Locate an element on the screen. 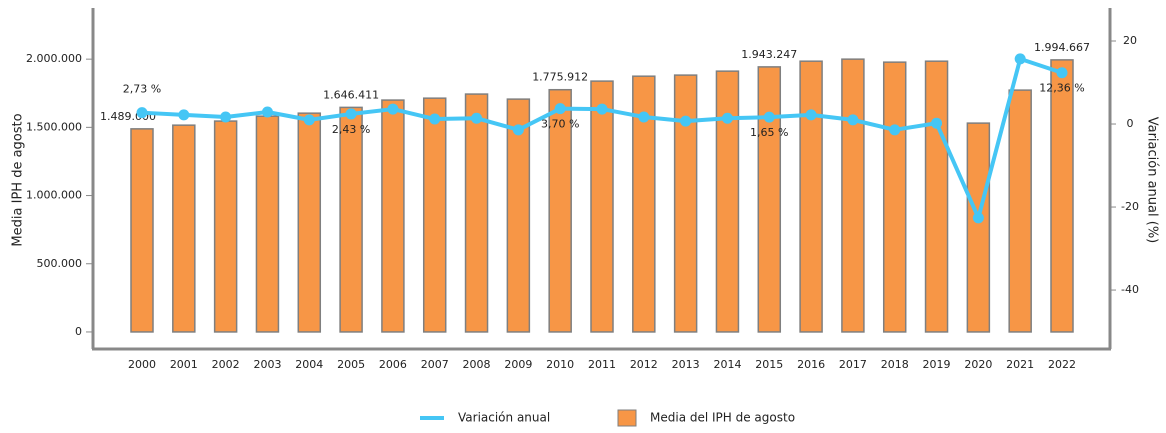 Image resolution: width=1166 pixels, height=433 pixels. bar-value-label: 1.943.247 is located at coordinates (769, 54).